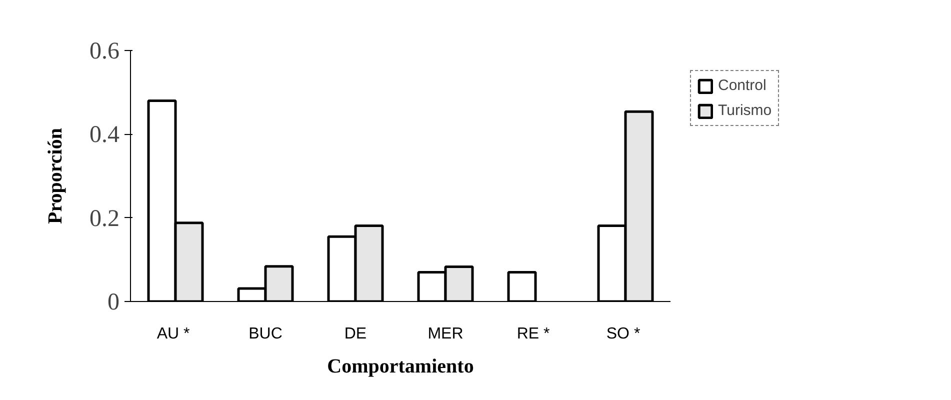  Describe the element at coordinates (446, 334) in the screenshot. I see `x-tick-label: MER` at that location.